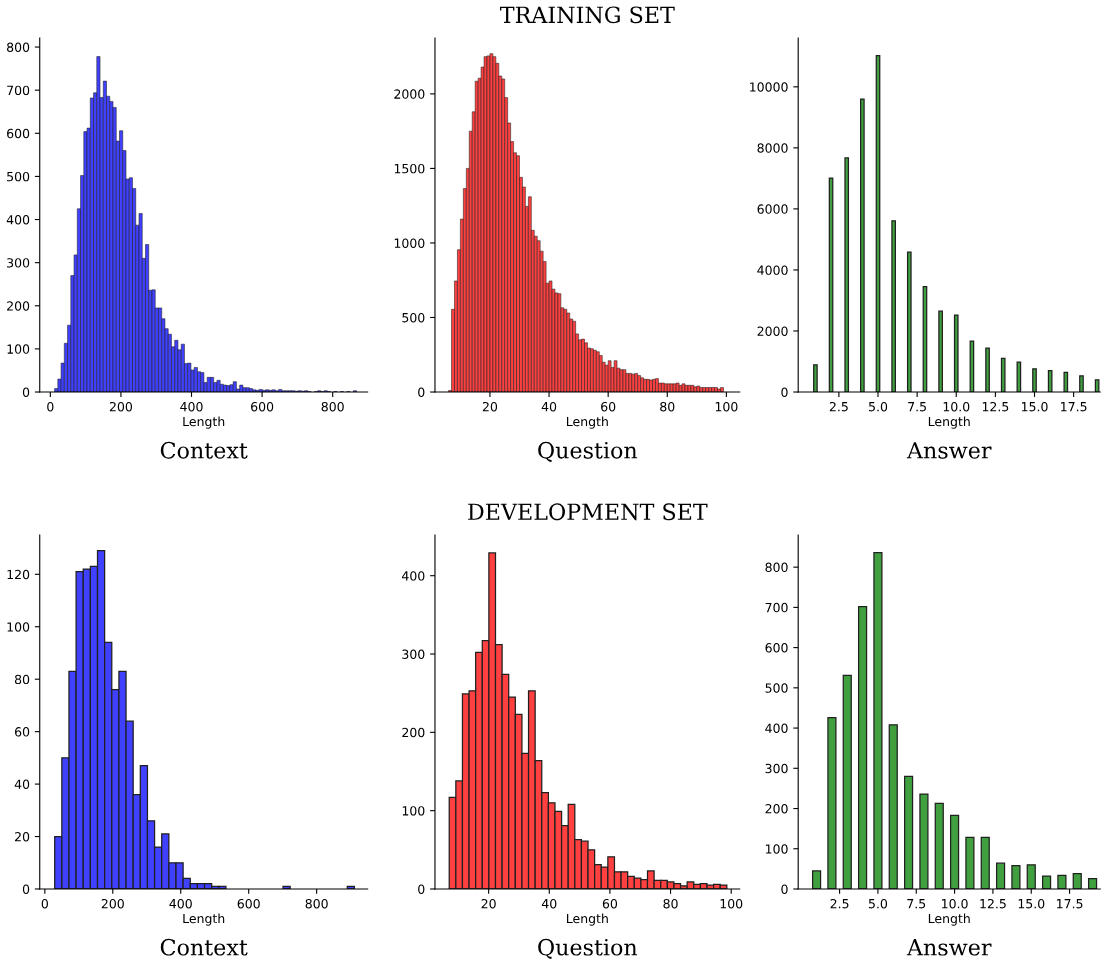 Image resolution: width=1104 pixels, height=962 pixels. Describe the element at coordinates (409, 243) in the screenshot. I see `y-tick-label: 1000` at that location.